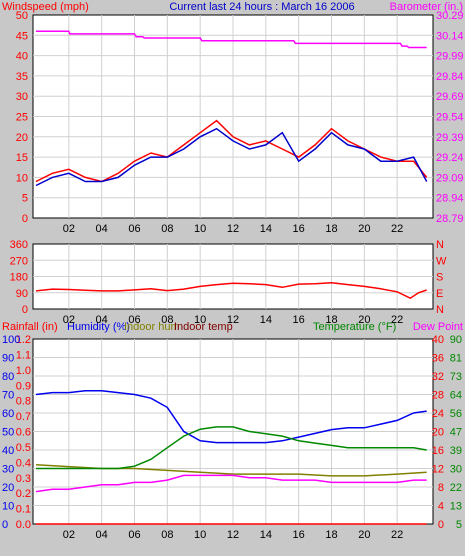 This screenshot has width=465, height=556. What do you see at coordinates (354, 327) in the screenshot?
I see `legend-temperature: Temperature (°F)` at bounding box center [354, 327].